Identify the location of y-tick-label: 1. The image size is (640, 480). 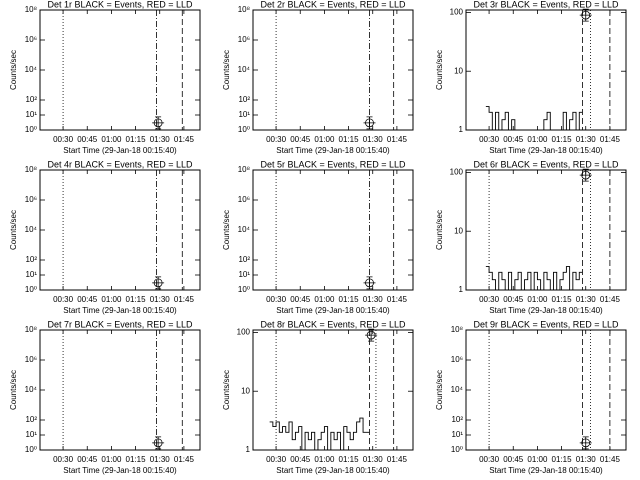
(461, 289).